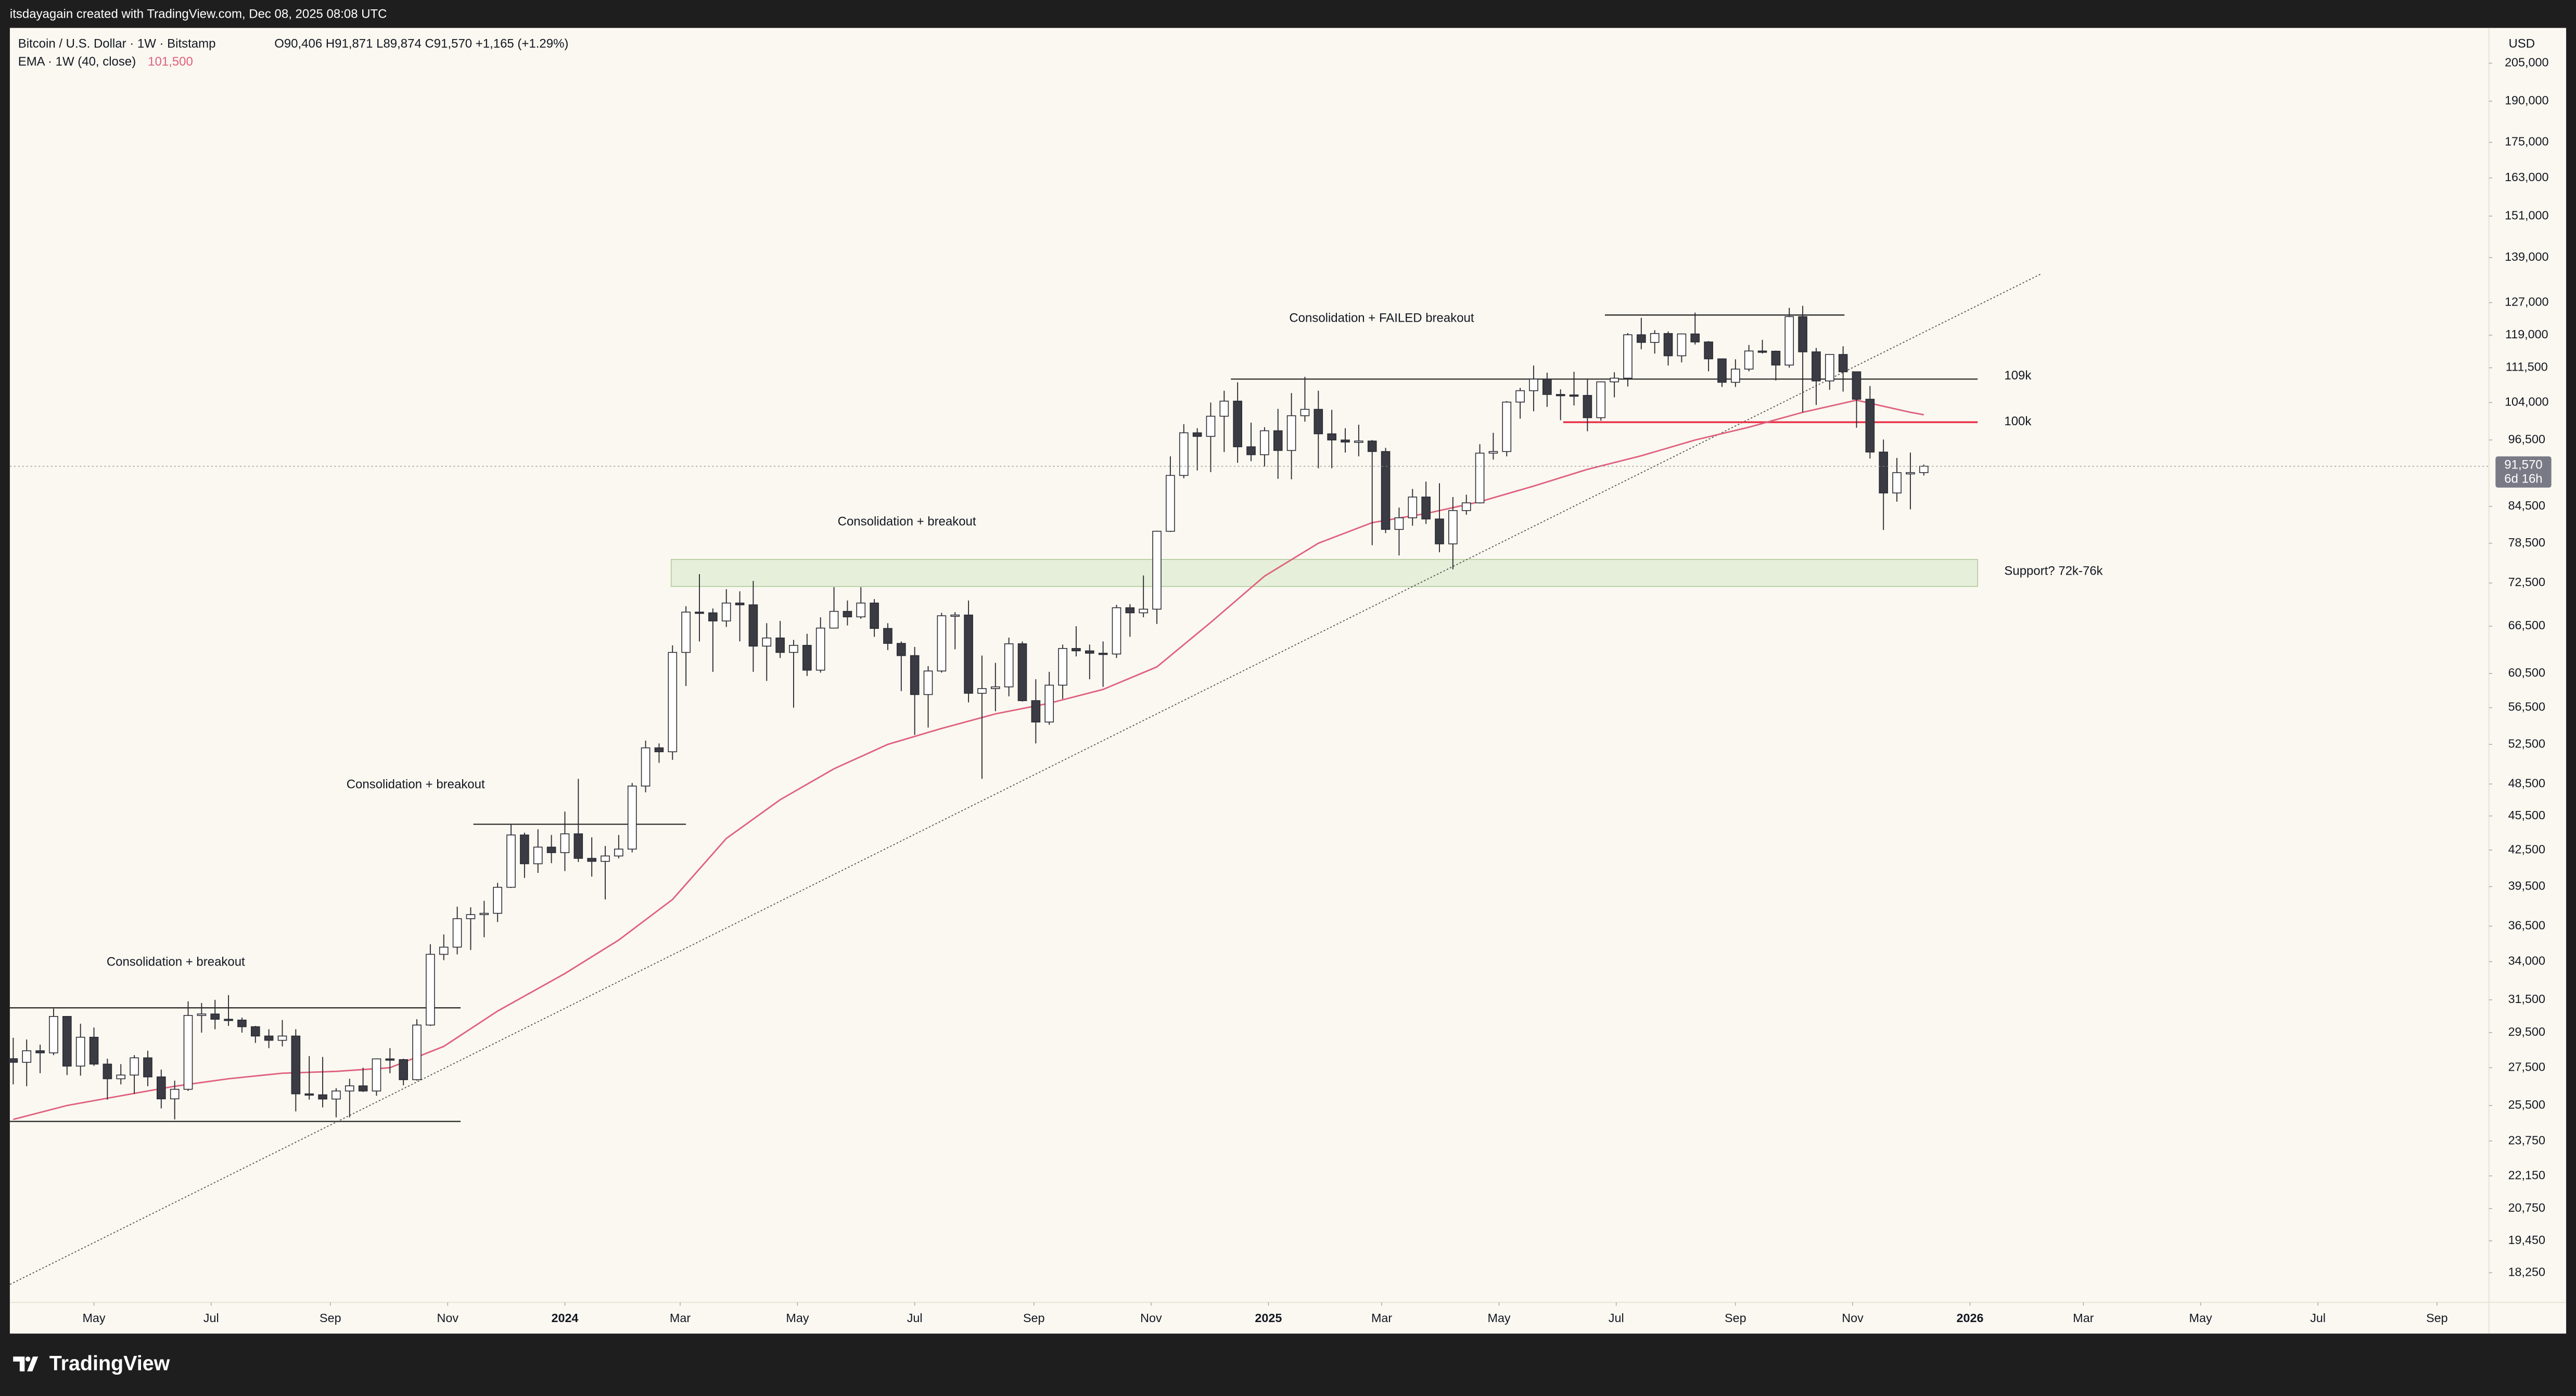 The image size is (2576, 1396). Describe the element at coordinates (1268, 1318) in the screenshot. I see `x-tick-label: 2025` at that location.